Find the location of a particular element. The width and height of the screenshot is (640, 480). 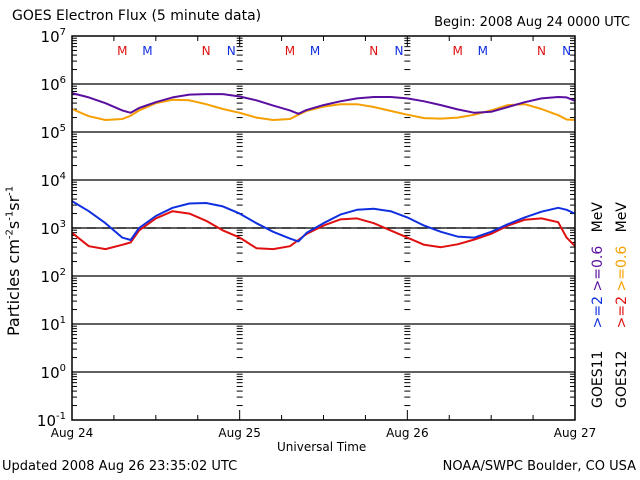

legend-goes11-name: GOES11 is located at coordinates (598, 379).